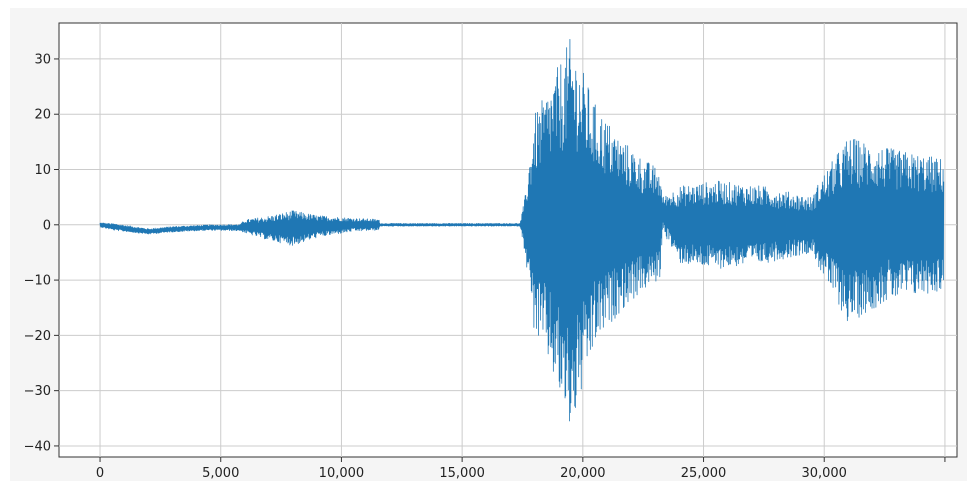 Image resolution: width=967 pixels, height=481 pixels. Describe the element at coordinates (37, 281) in the screenshot. I see `y-tick-label: −10` at that location.